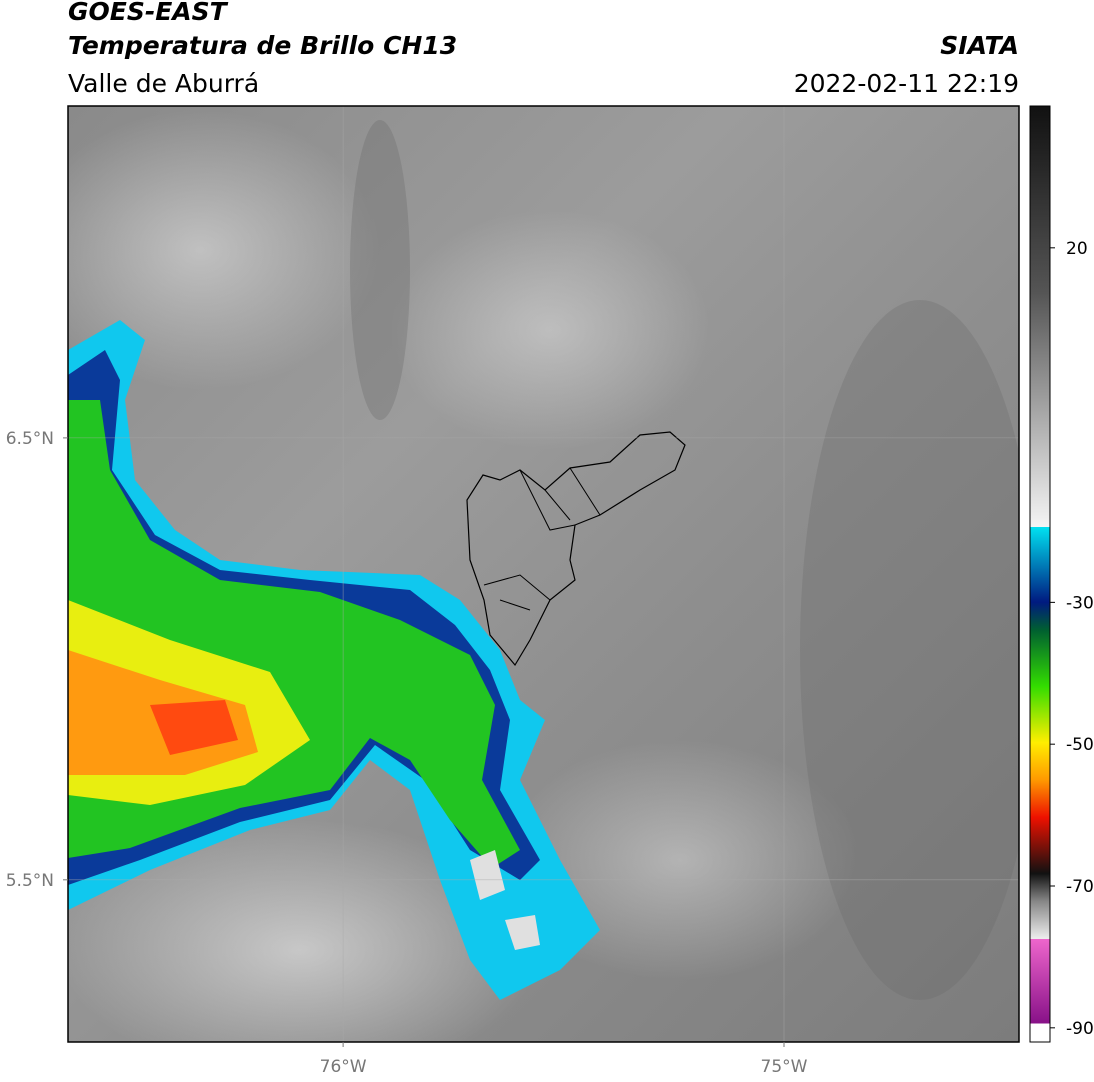  I want to click on colorbar, so click(1040, 574).